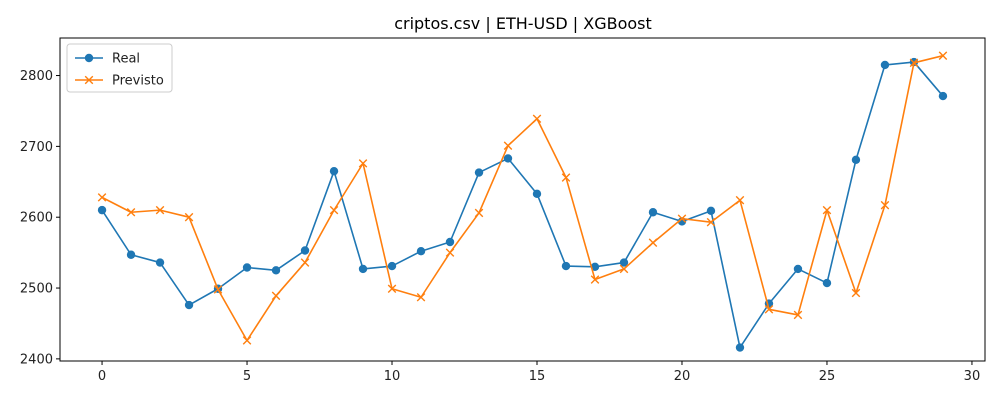  Describe the element at coordinates (36, 76) in the screenshot. I see `y-tick-label-2800: 2800` at that location.